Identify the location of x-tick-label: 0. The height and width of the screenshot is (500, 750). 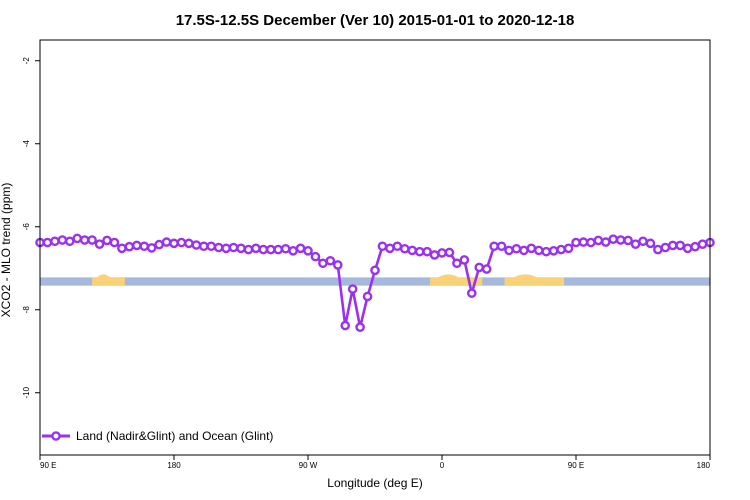
(442, 465).